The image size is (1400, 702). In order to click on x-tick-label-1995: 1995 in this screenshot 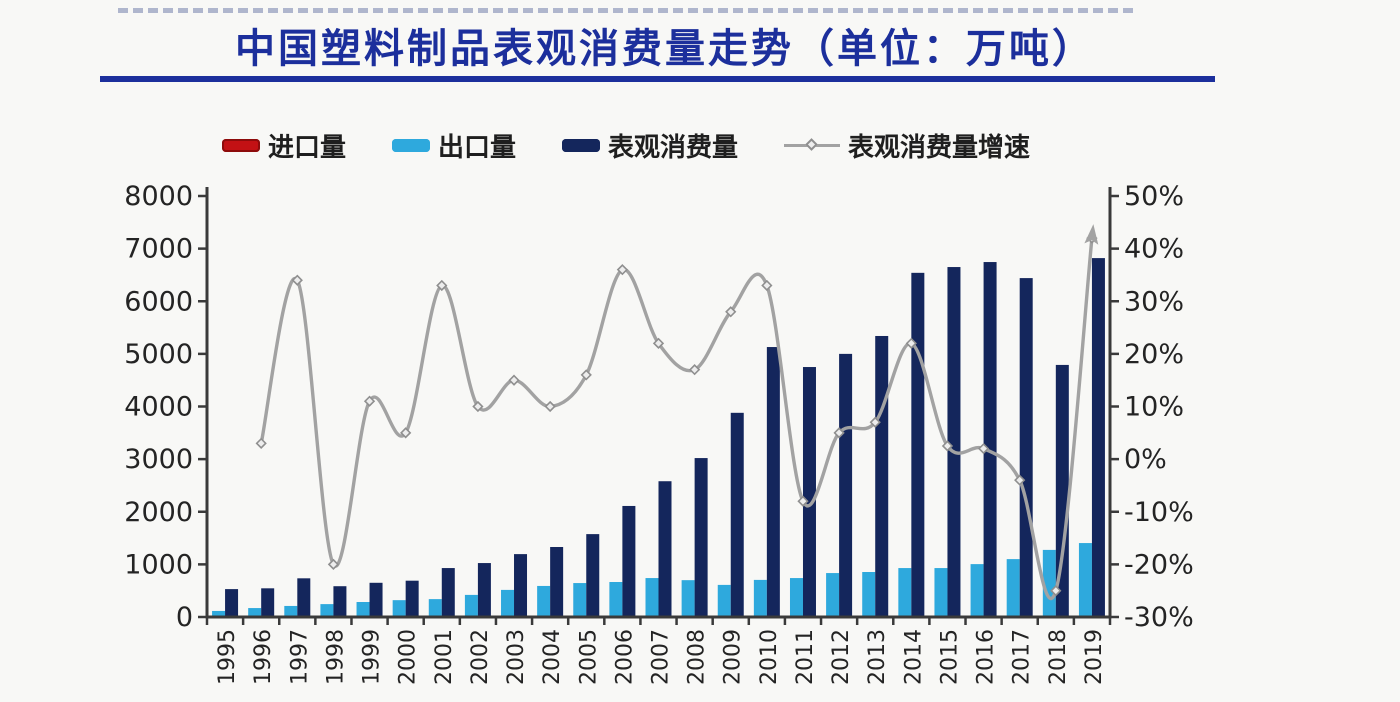, I will do `click(227, 657)`.